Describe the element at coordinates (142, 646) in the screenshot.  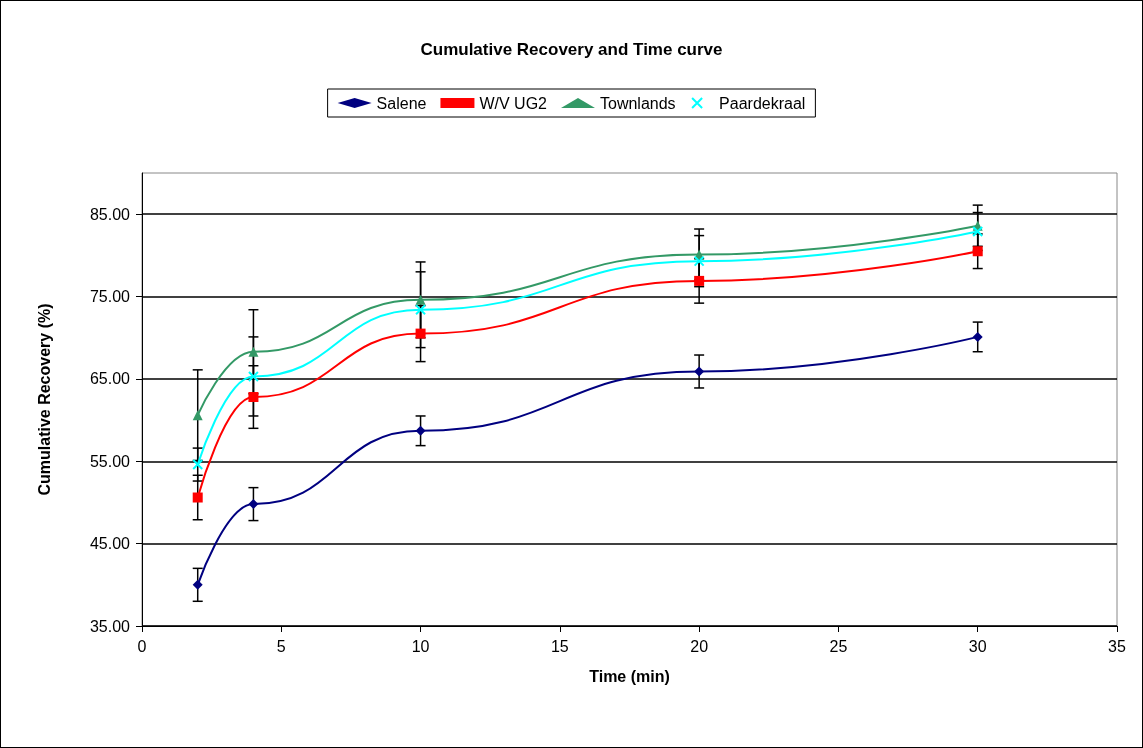
I see `x-tick-label: 0` at that location.